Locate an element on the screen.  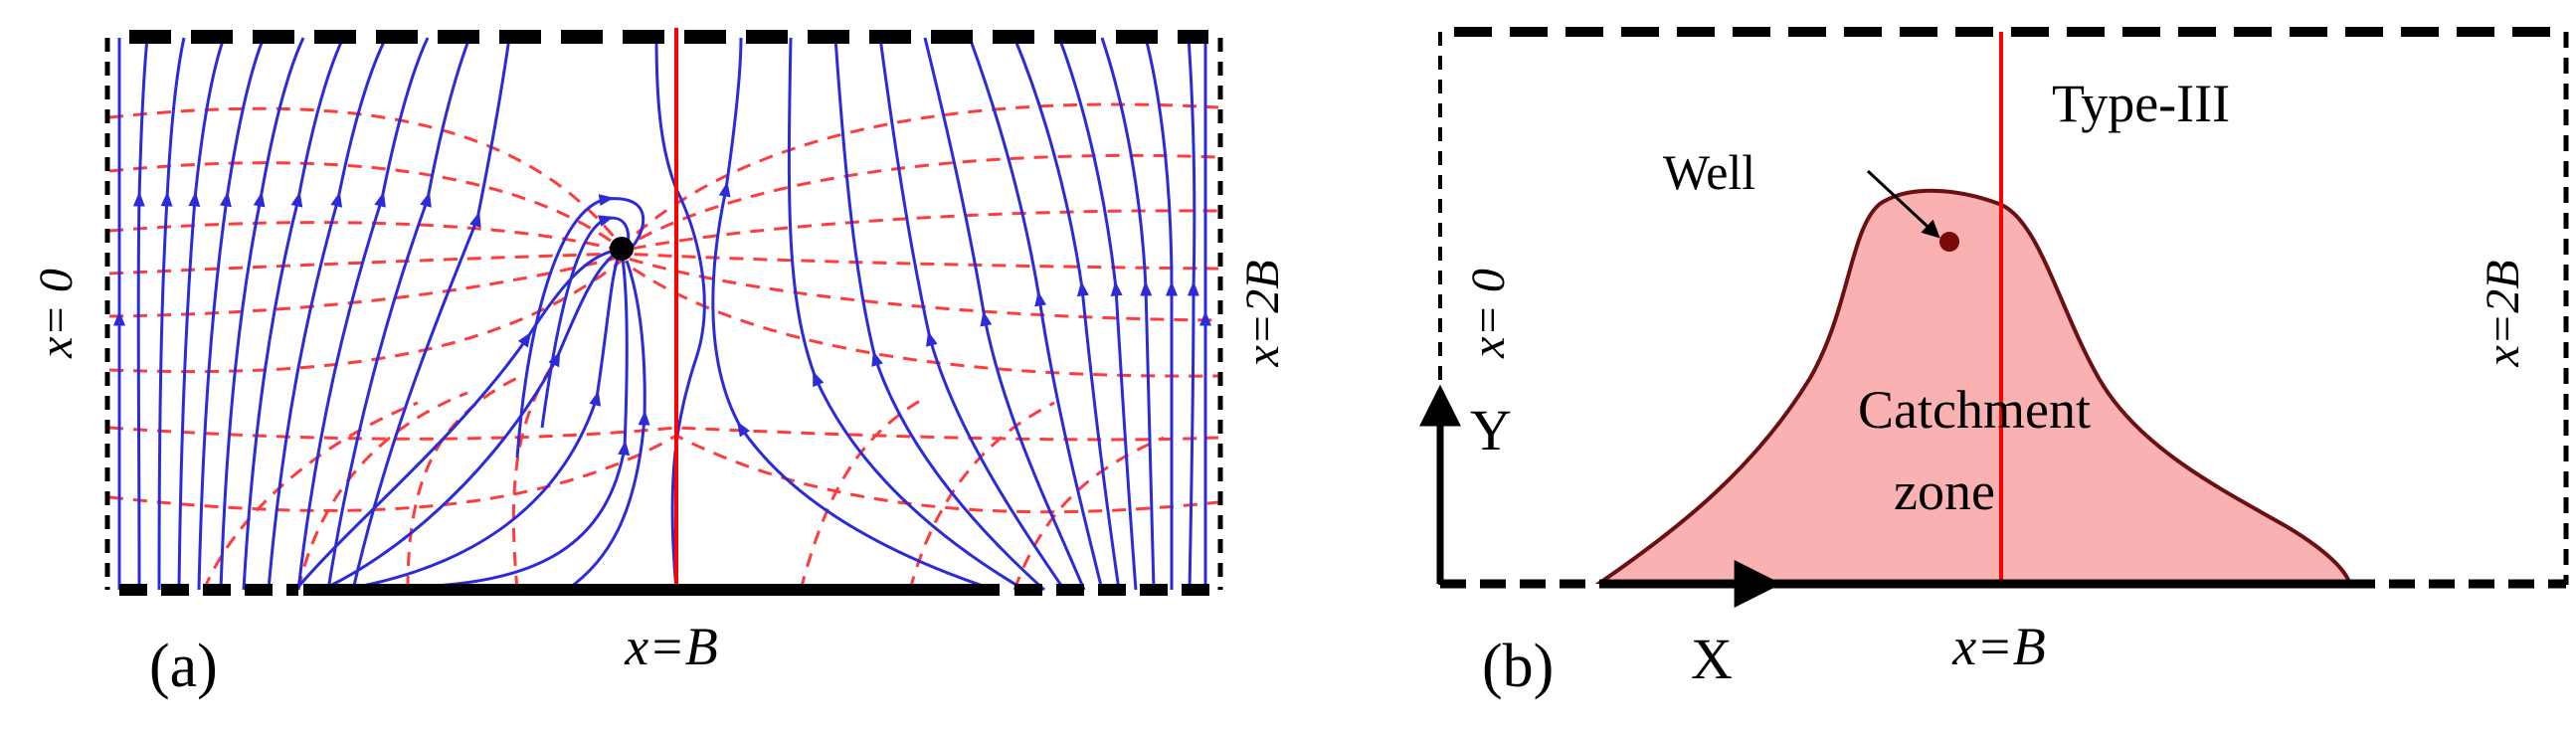
type-label: Type-III is located at coordinates (2141, 103).